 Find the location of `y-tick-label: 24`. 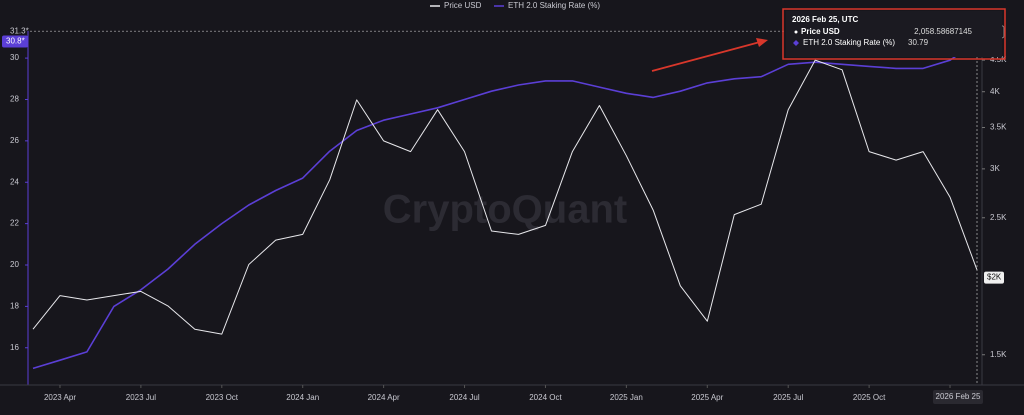

y-tick-label: 24 is located at coordinates (14, 181).